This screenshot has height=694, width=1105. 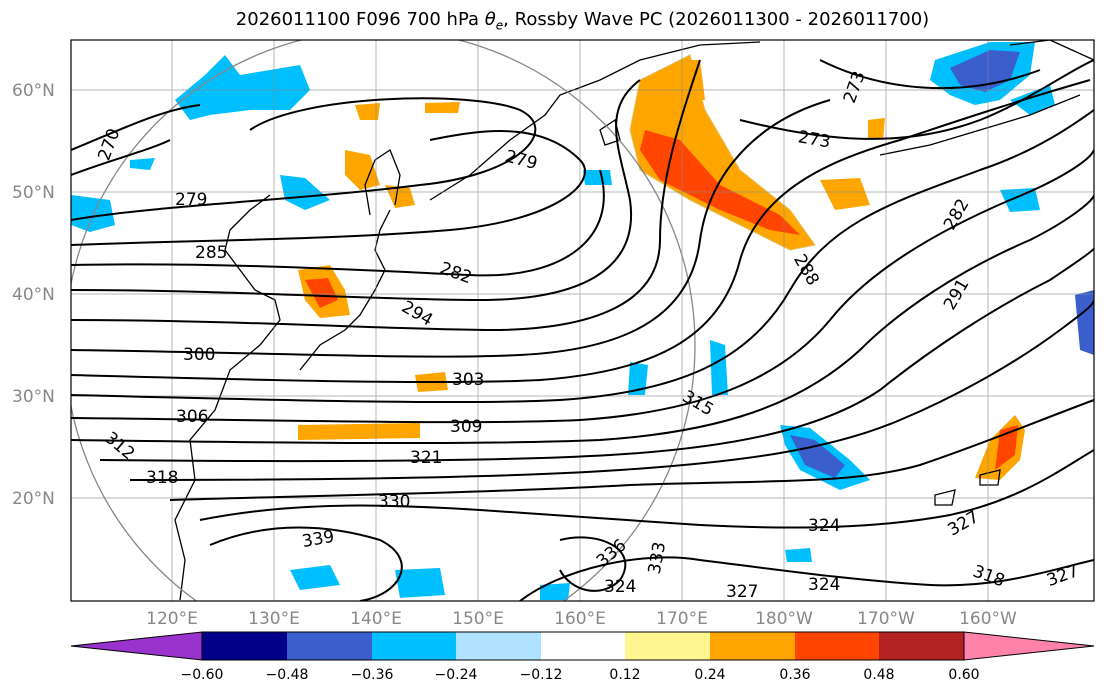 I want to click on latitude-labels: 60°N 50°N 40°N 30°N 20°N, so click(x=33, y=295).